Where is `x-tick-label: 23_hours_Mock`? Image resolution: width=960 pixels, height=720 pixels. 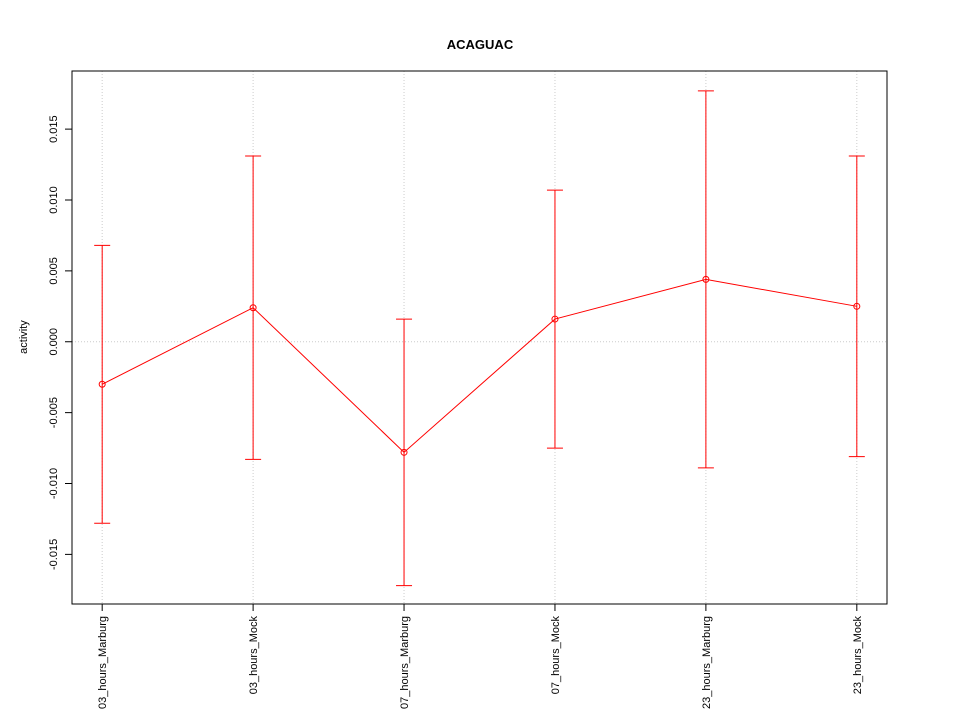 x-tick-label: 23_hours_Mock is located at coordinates (858, 655).